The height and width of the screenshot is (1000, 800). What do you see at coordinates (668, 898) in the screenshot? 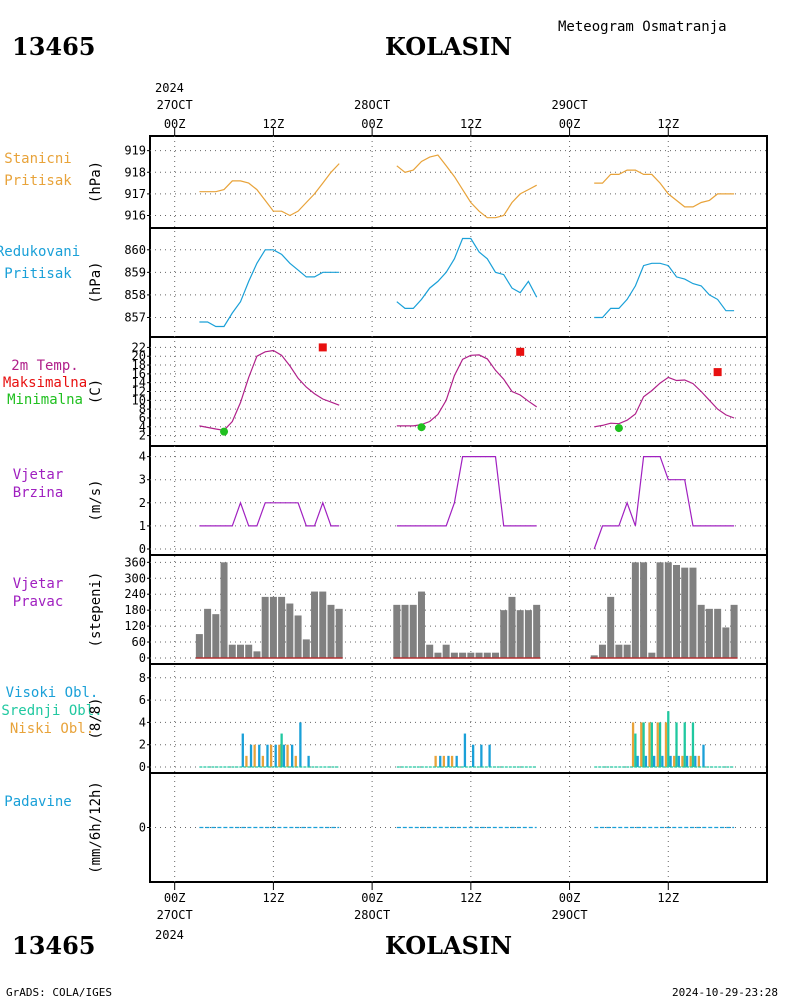
I see `bottom-time-5: 12Z` at bounding box center [668, 898].